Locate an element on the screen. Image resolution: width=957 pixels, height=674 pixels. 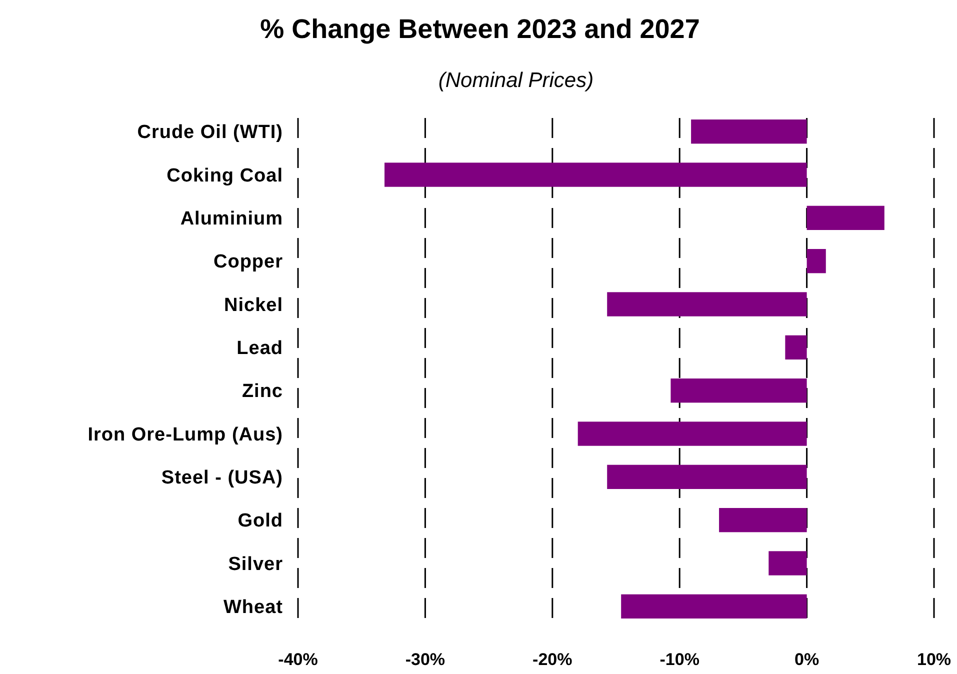
y-tick-label: Aluminium is located at coordinates (231, 219).